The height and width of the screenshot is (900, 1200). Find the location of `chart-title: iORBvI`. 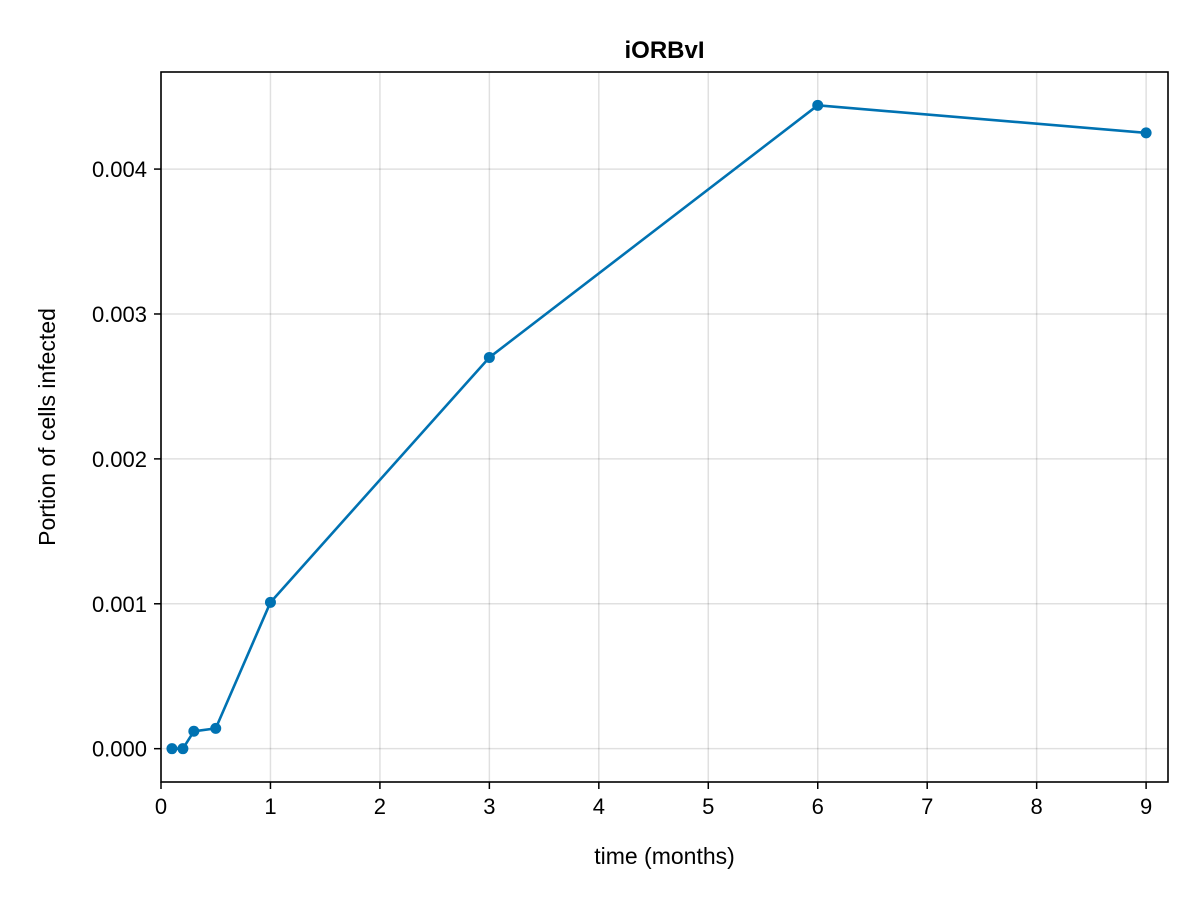

chart-title: iORBvI is located at coordinates (664, 50).